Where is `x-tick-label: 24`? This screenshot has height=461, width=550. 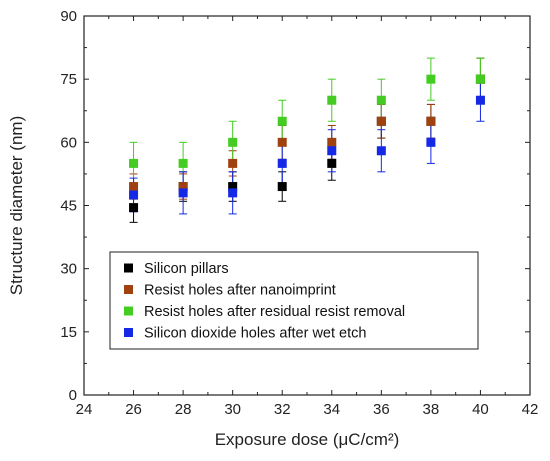
x-tick-label: 24 is located at coordinates (84, 409).